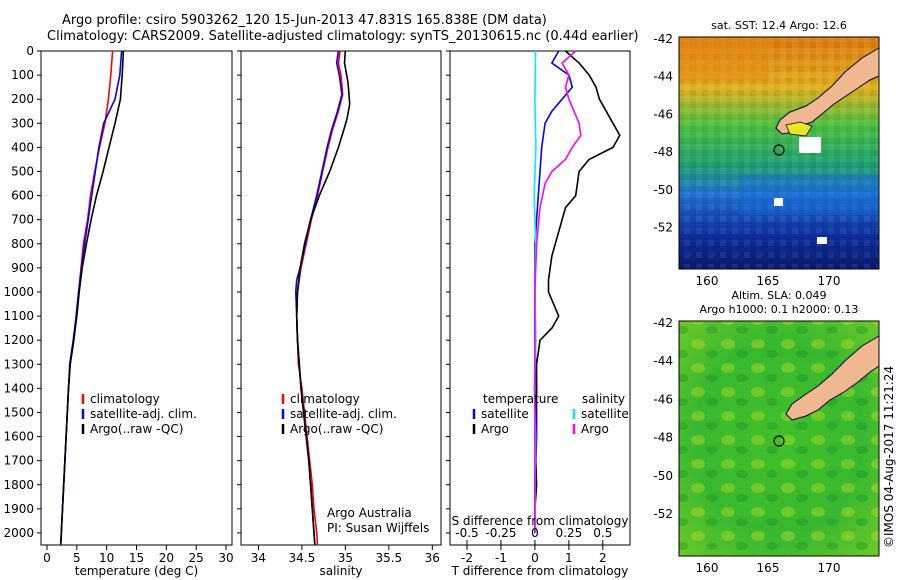  I want to click on y-tick-label: 600, so click(22, 196).